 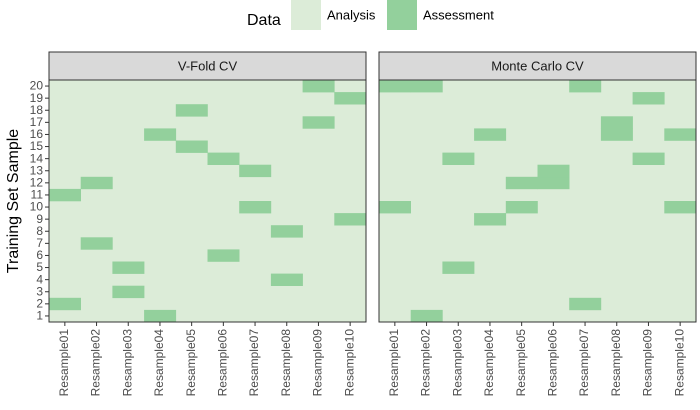 I want to click on y-tick-label: 7, so click(x=39, y=243).